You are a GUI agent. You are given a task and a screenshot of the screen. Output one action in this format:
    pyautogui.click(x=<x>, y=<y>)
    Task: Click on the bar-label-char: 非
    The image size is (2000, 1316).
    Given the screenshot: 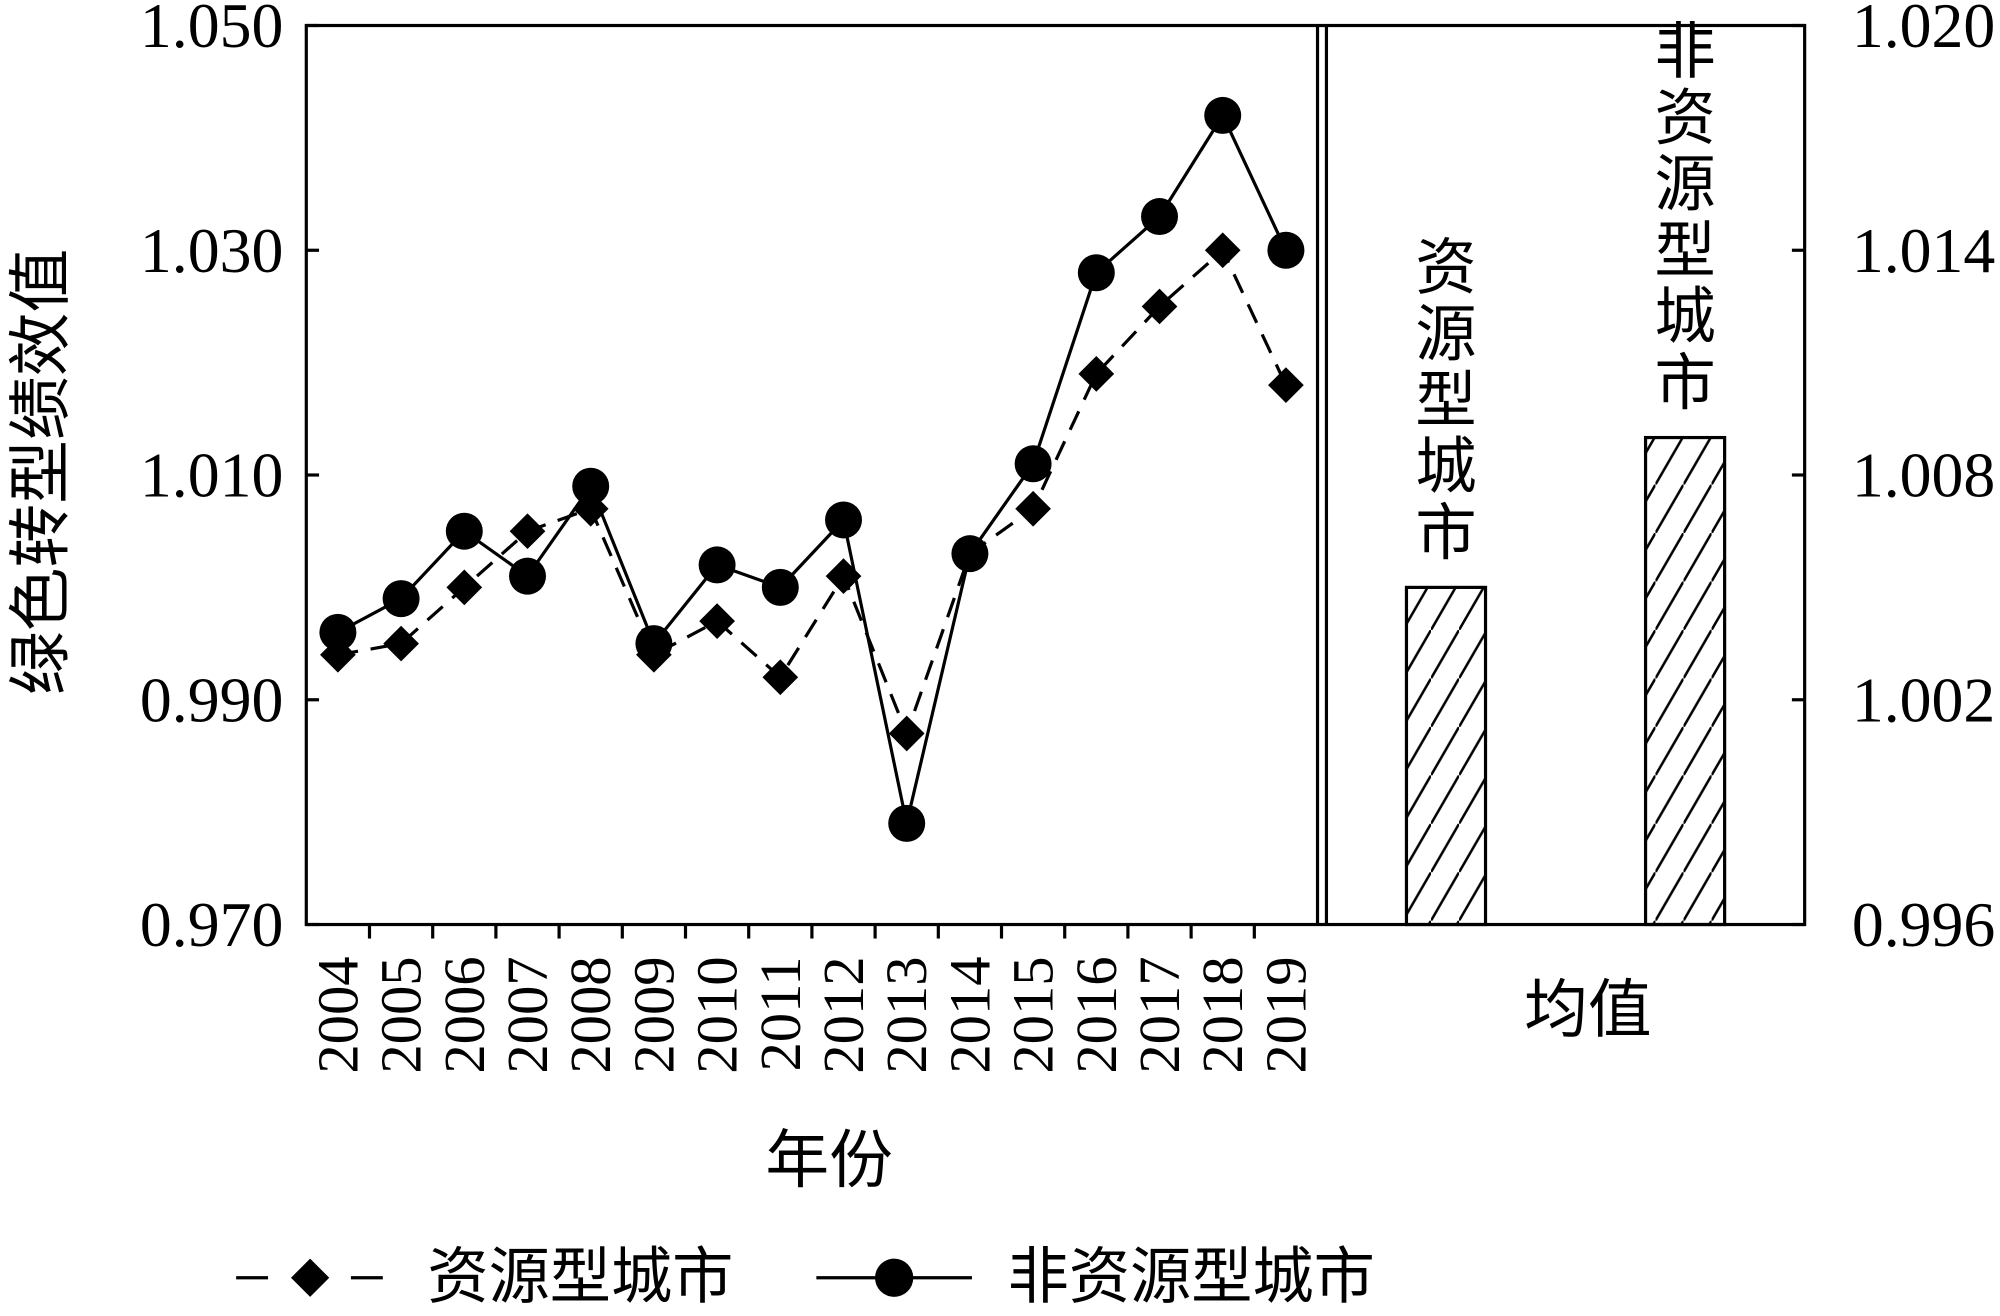 What is the action you would take?
    pyautogui.click(x=1685, y=52)
    